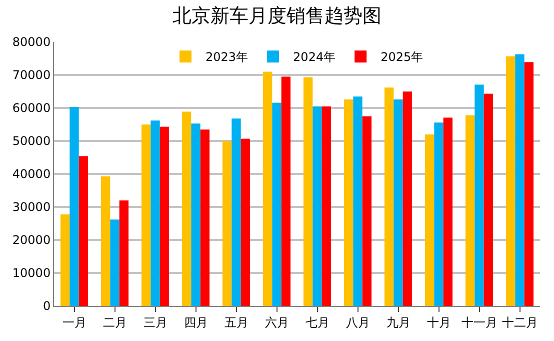 This screenshot has height=341, width=554. What do you see at coordinates (398, 322) in the screenshot?
I see `x-tick-label: 九月` at bounding box center [398, 322].